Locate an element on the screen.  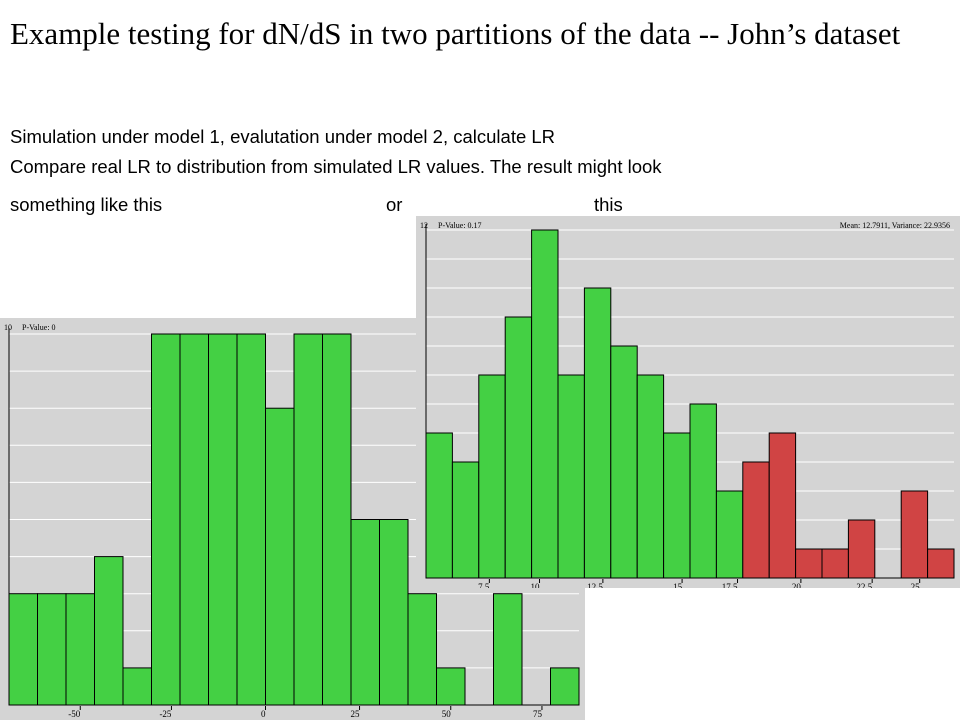
x-tick-label: 0 is located at coordinates (263, 714).